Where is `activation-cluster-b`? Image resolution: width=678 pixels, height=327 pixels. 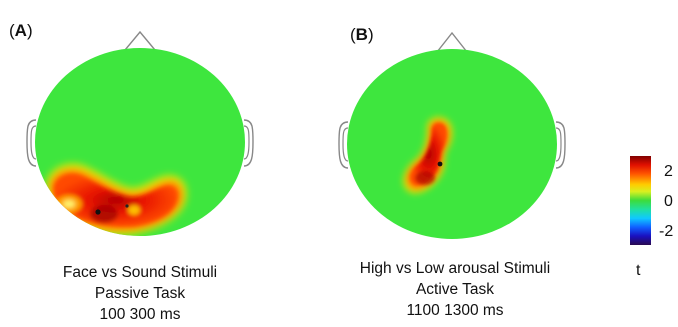 activation-cluster-b is located at coordinates (428, 155).